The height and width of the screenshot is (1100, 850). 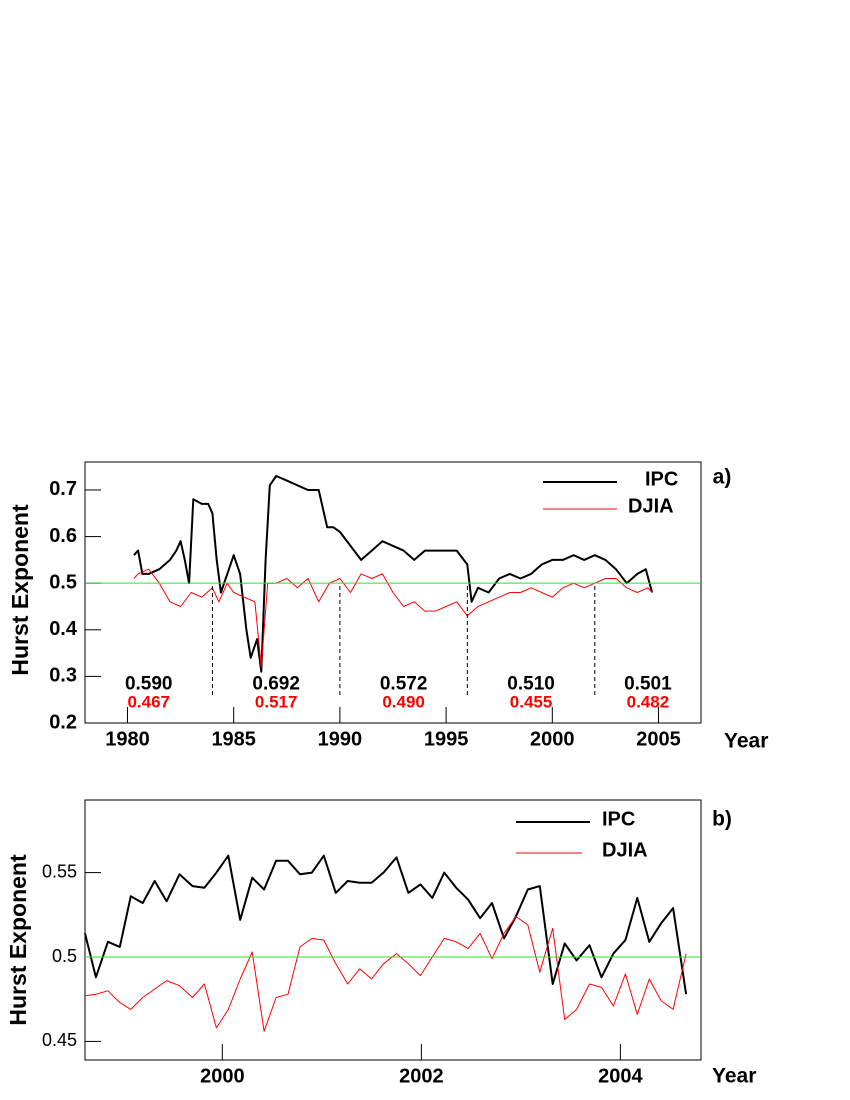 What do you see at coordinates (59, 871) in the screenshot?
I see `y-tick-label: 0.55` at bounding box center [59, 871].